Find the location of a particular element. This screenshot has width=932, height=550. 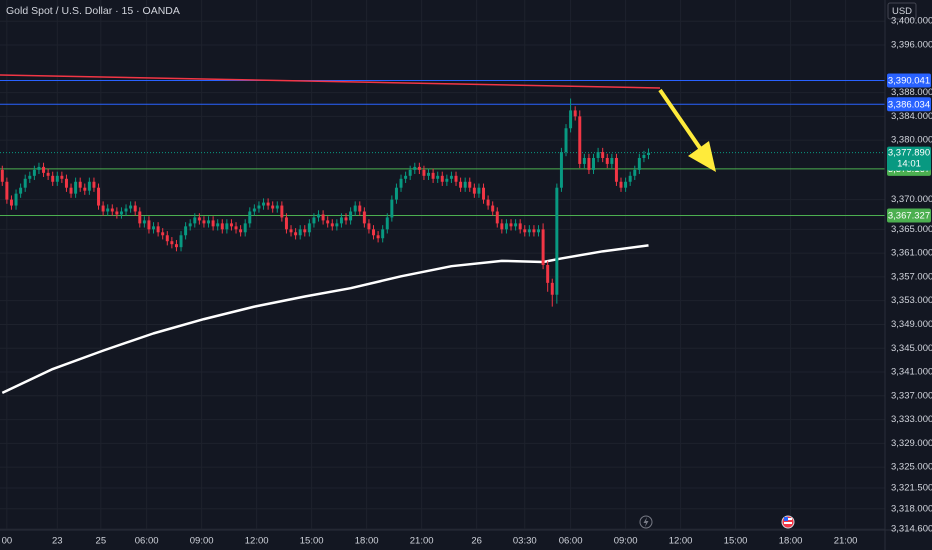

level-tag is located at coordinates (909, 104).